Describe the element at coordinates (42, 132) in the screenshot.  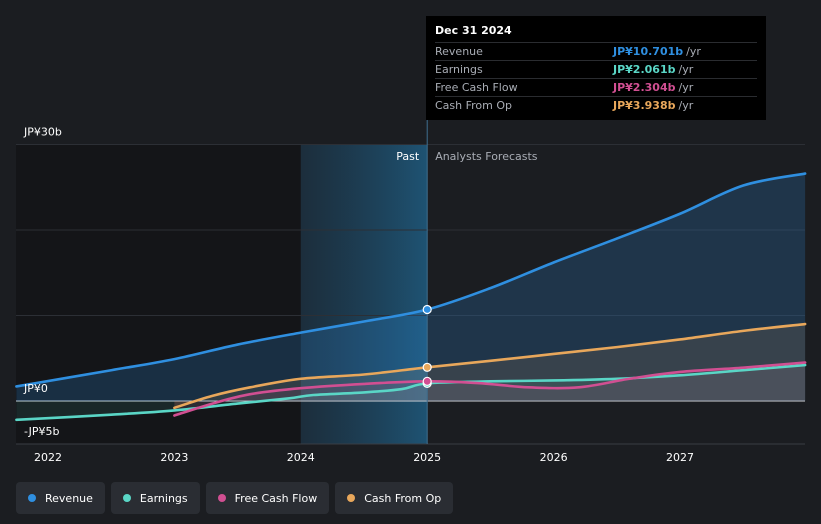
I see `y-tick-label: JP¥30b` at that location.